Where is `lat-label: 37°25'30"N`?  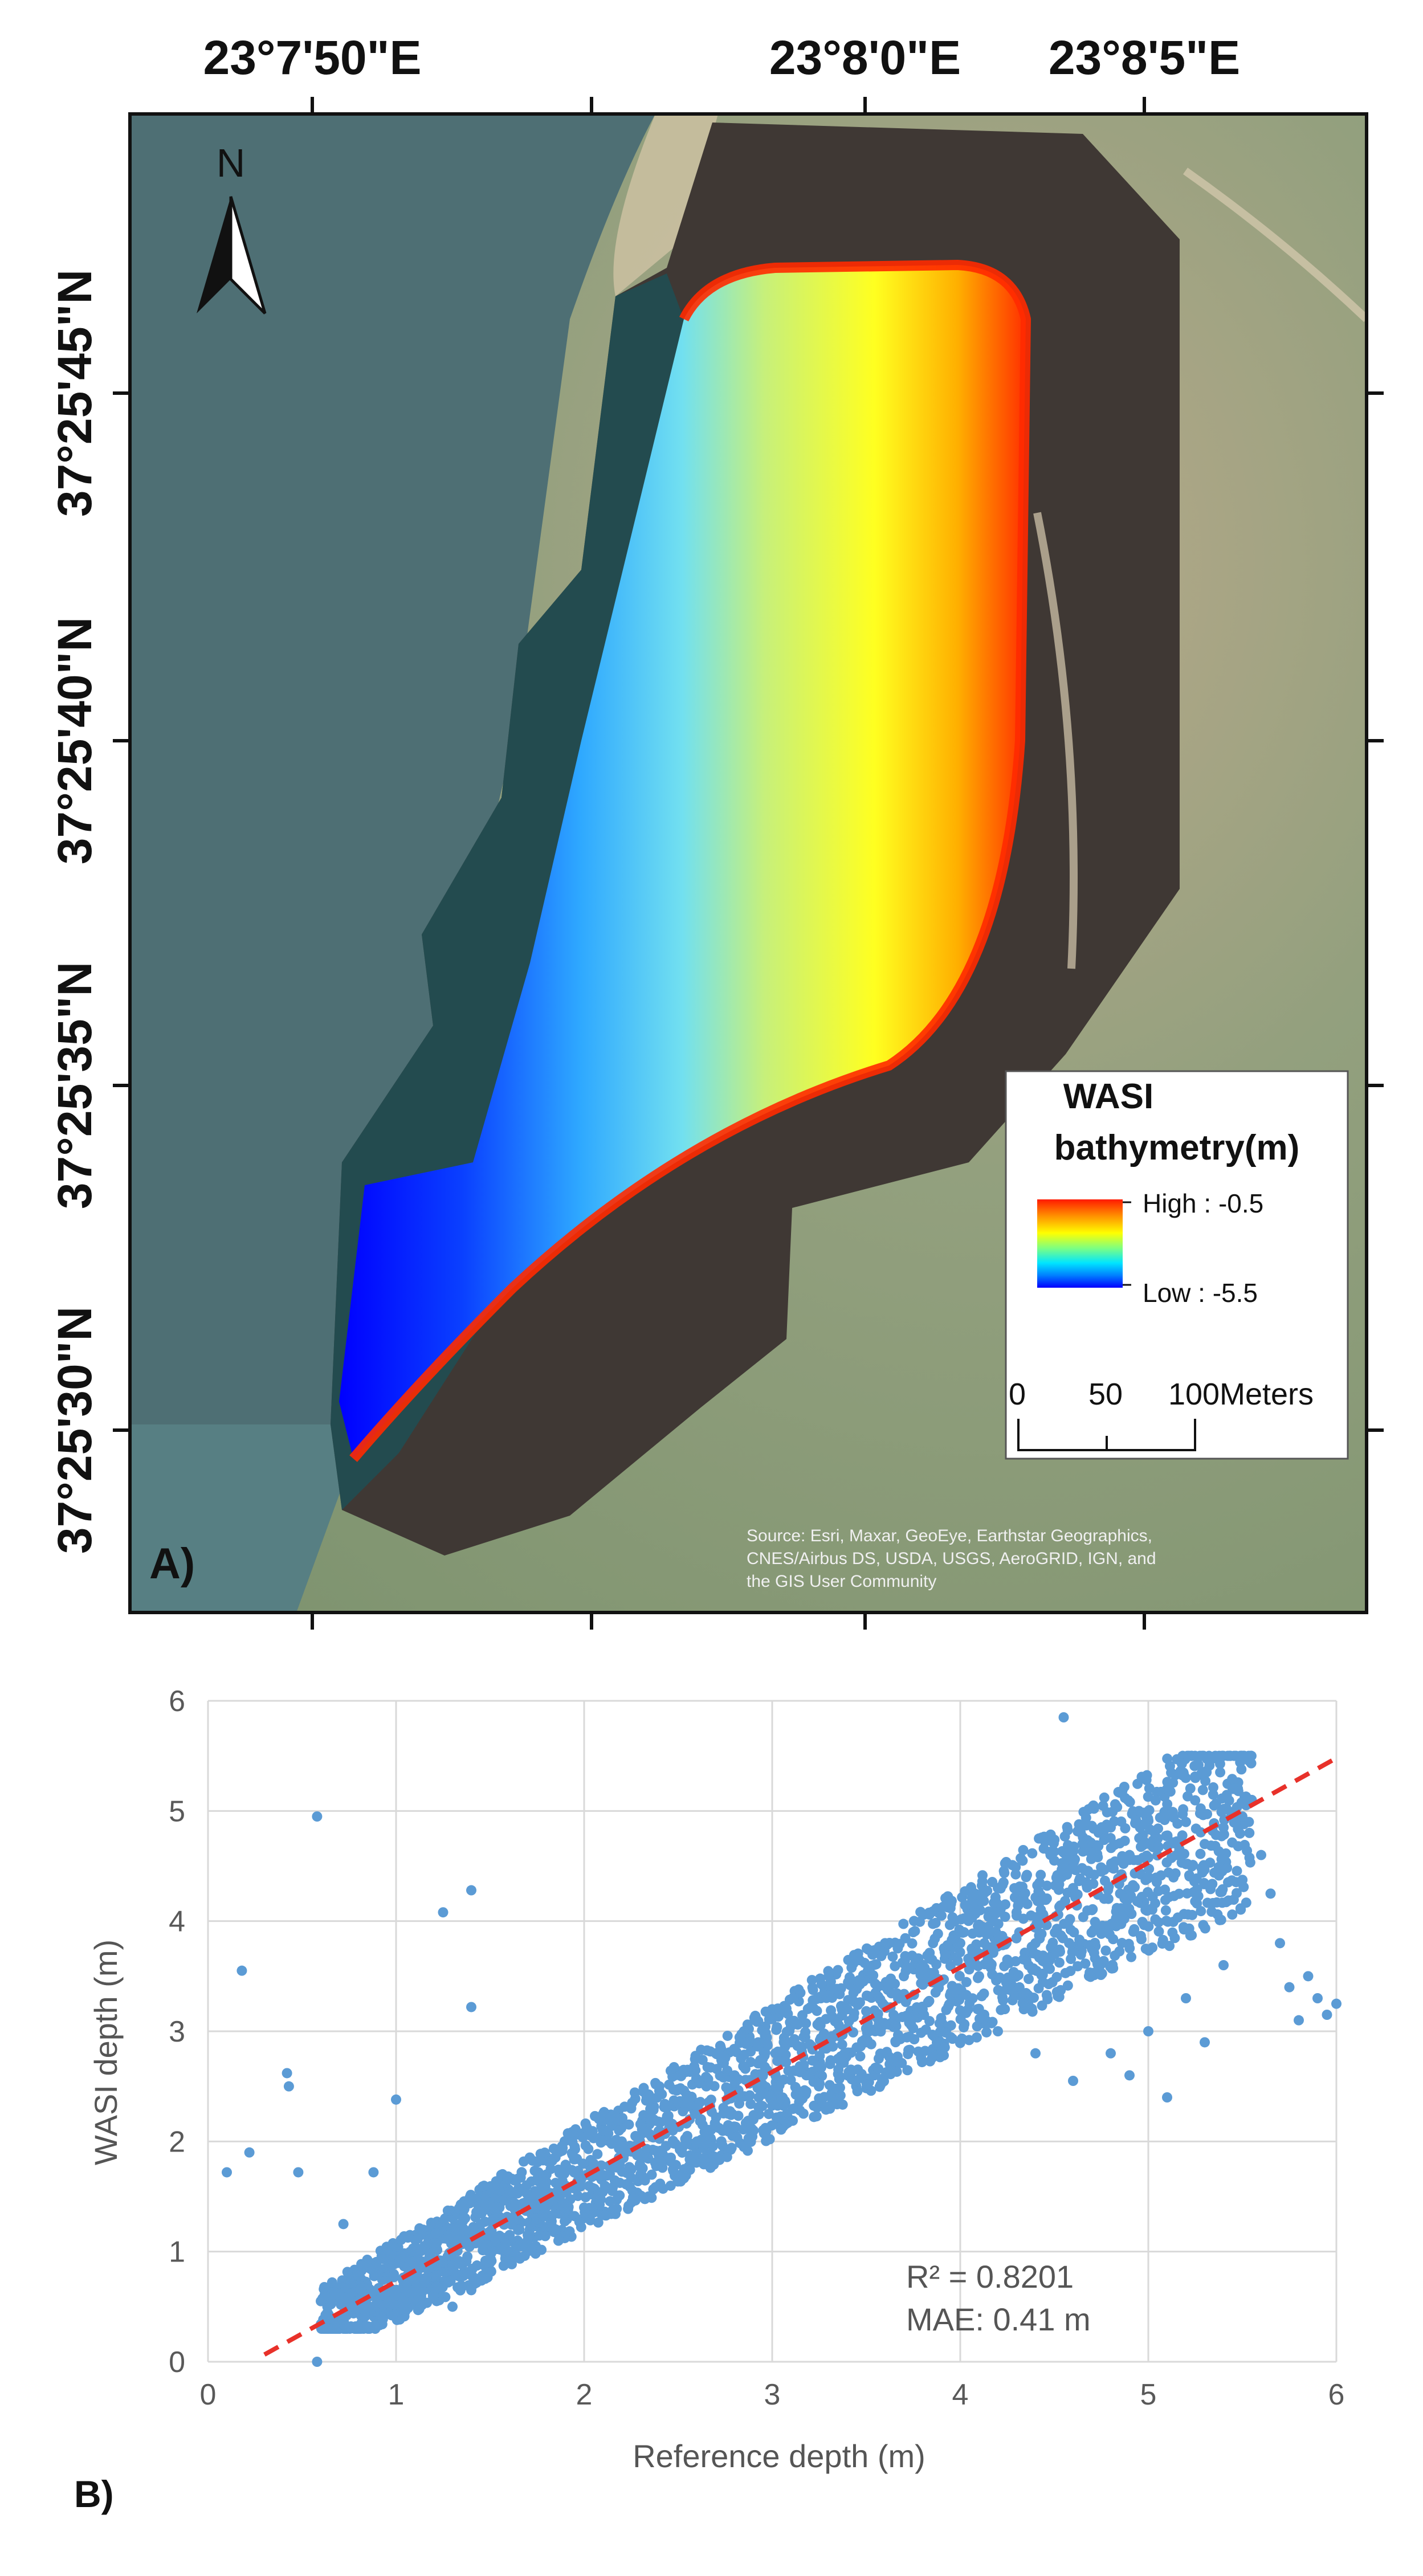 lat-label: 37°25'30"N is located at coordinates (74, 1430).